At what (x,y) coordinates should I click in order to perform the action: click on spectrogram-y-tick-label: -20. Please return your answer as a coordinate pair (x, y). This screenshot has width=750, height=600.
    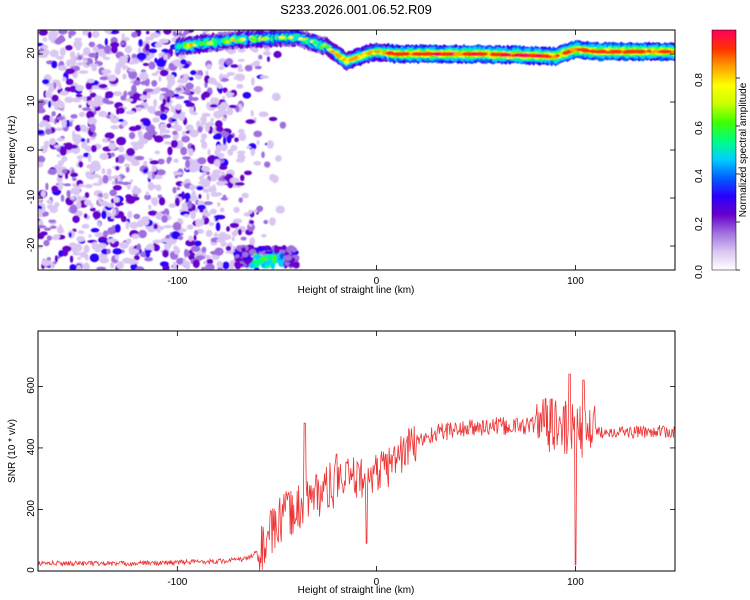
    Looking at the image, I should click on (31, 244).